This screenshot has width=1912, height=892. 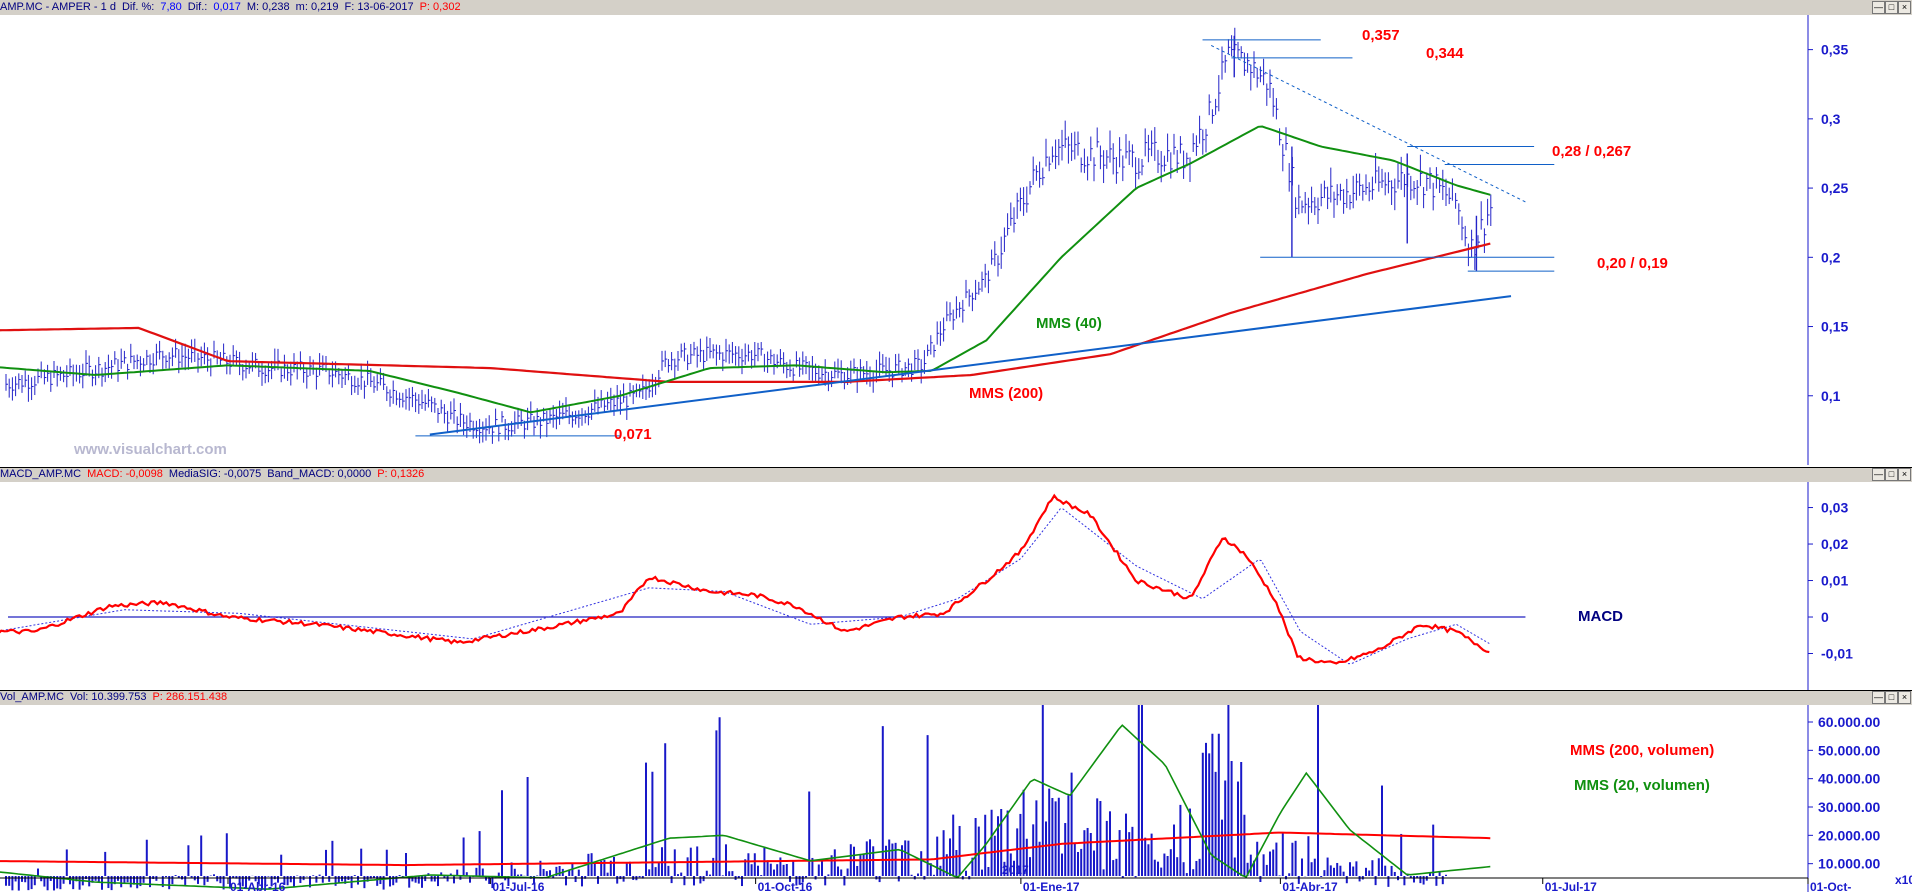 I want to click on y-tick-label: 0,02, so click(x=1834, y=544).